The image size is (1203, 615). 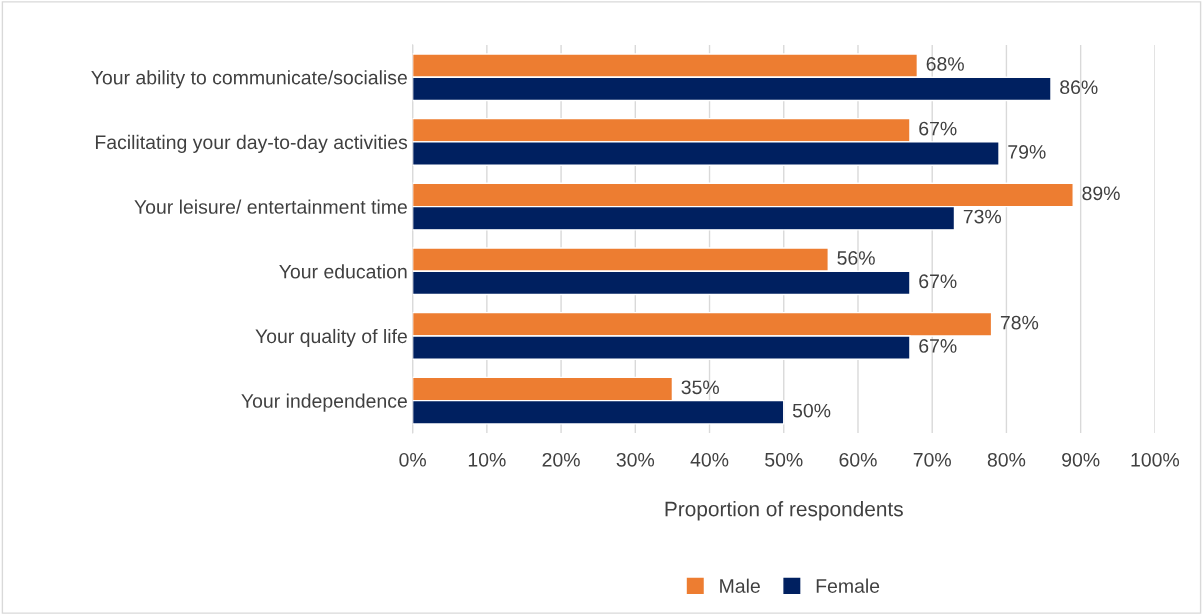 I want to click on y-tick-label: Facilitating your day-to-day activities, so click(x=251, y=143).